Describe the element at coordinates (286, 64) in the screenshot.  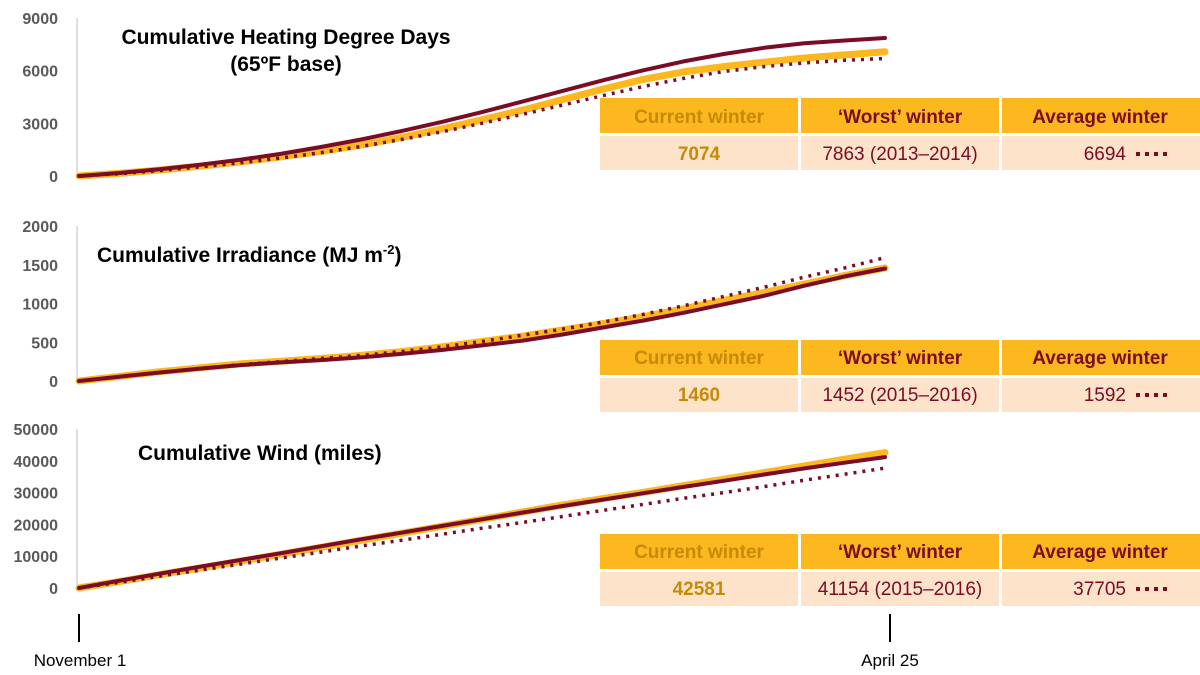
I see `chart-subtitle: (65ºF base)` at that location.